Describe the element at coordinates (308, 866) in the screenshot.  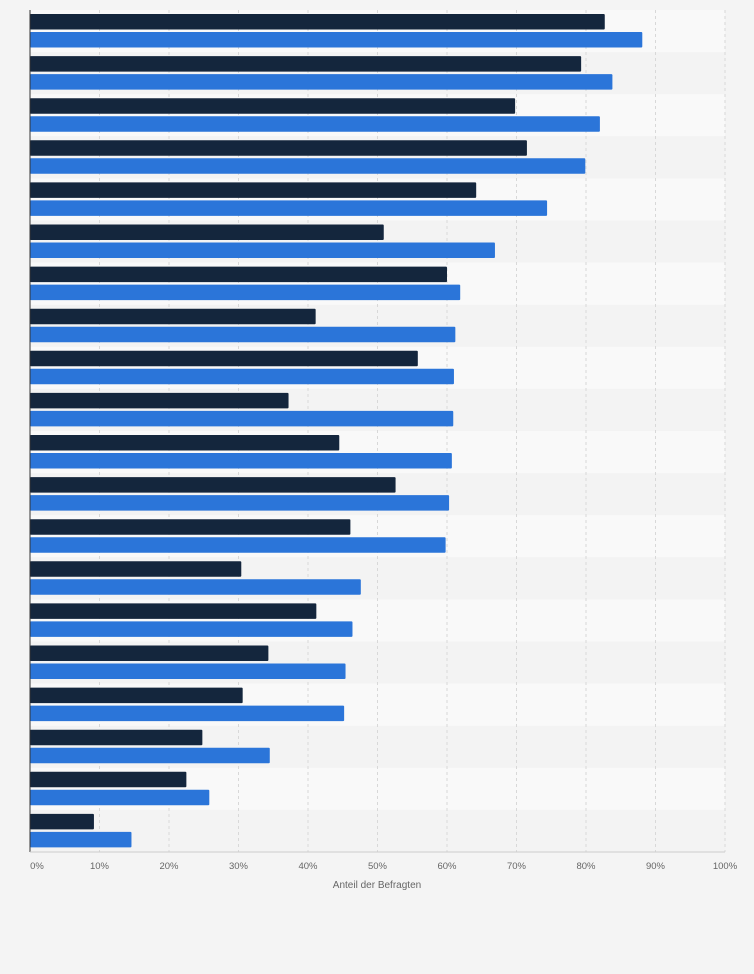
I see `x-tick-label: 40%` at that location.